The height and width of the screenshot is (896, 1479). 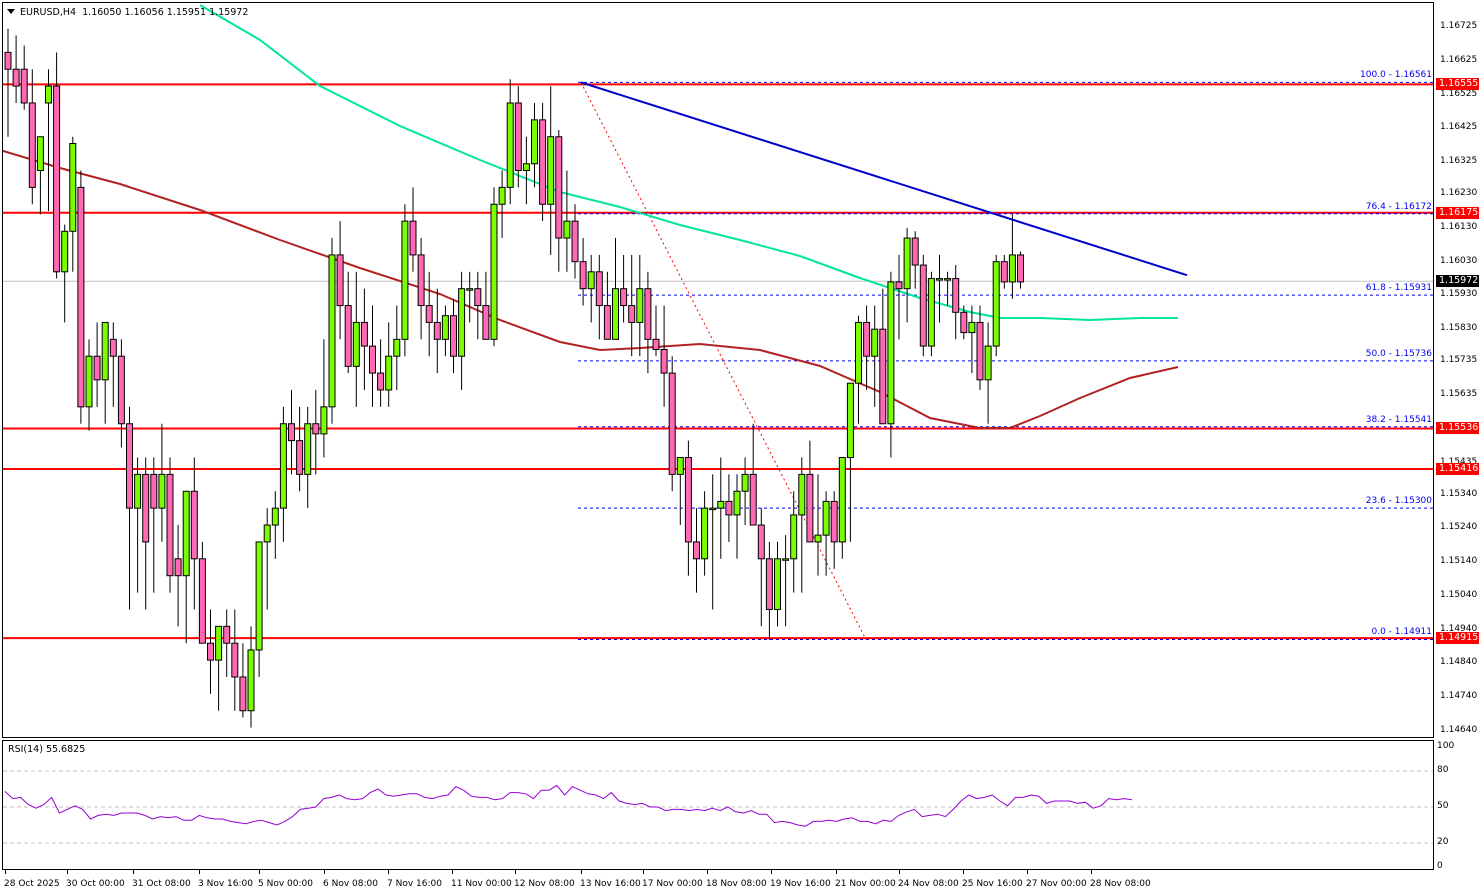 I want to click on dropdown-triangle-icon, so click(x=11, y=11).